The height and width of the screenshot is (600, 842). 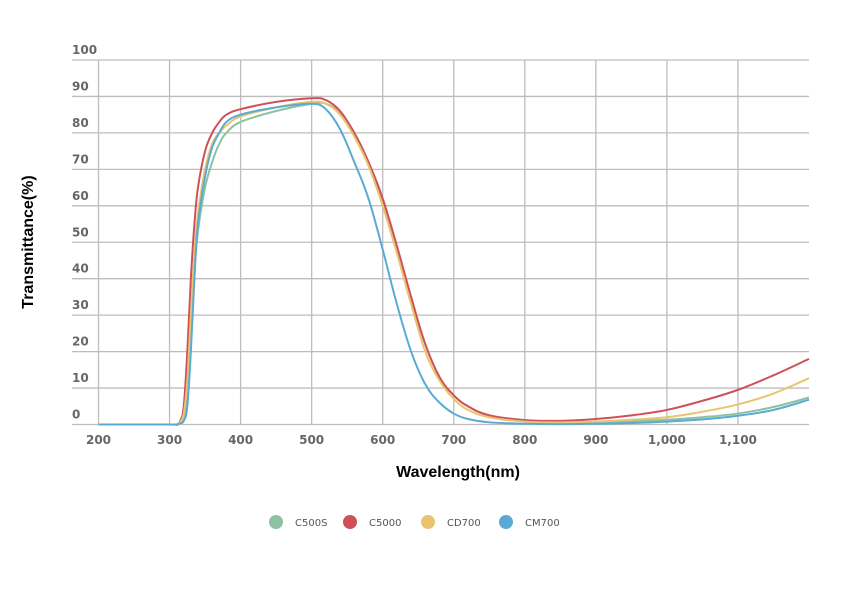 What do you see at coordinates (382, 440) in the screenshot?
I see `x-tick-label: 600` at bounding box center [382, 440].